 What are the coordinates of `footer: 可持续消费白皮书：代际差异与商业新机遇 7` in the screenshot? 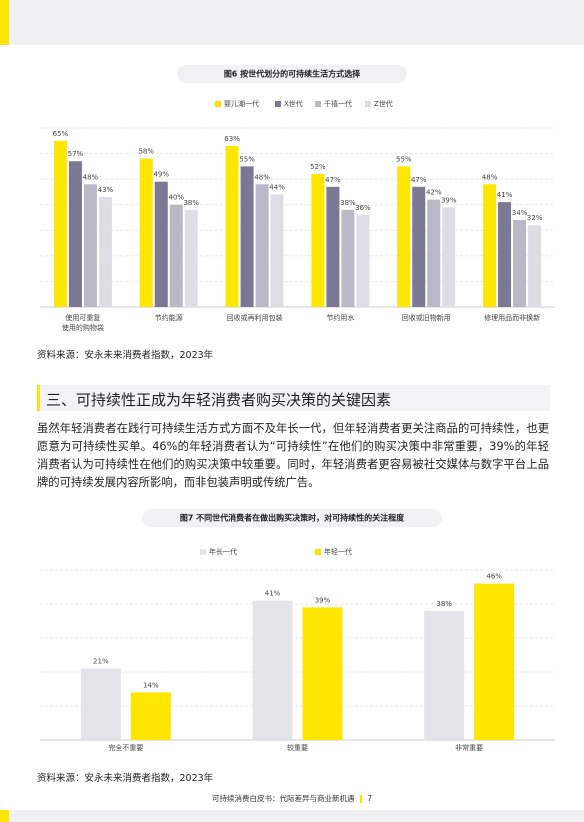 It's located at (292, 798).